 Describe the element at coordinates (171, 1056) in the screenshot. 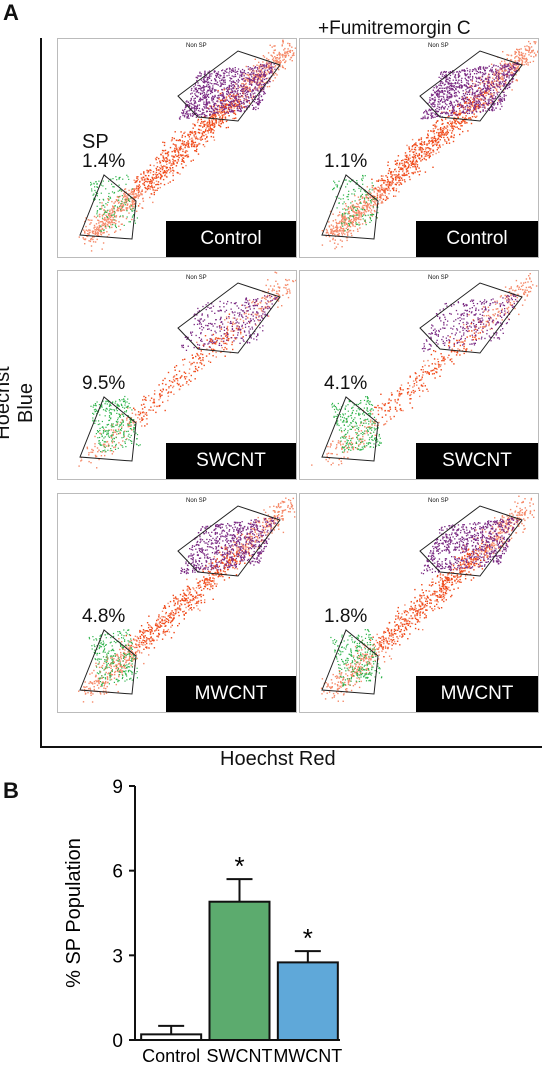

I see `x-tick-label: Control` at that location.